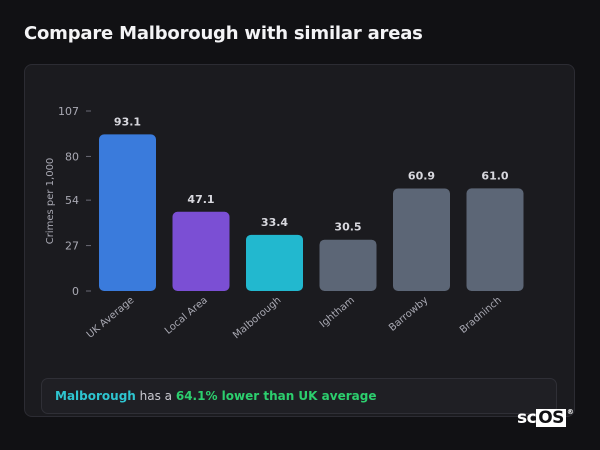 The image size is (600, 450). Describe the element at coordinates (127, 212) in the screenshot. I see `bar-uk-average` at that location.